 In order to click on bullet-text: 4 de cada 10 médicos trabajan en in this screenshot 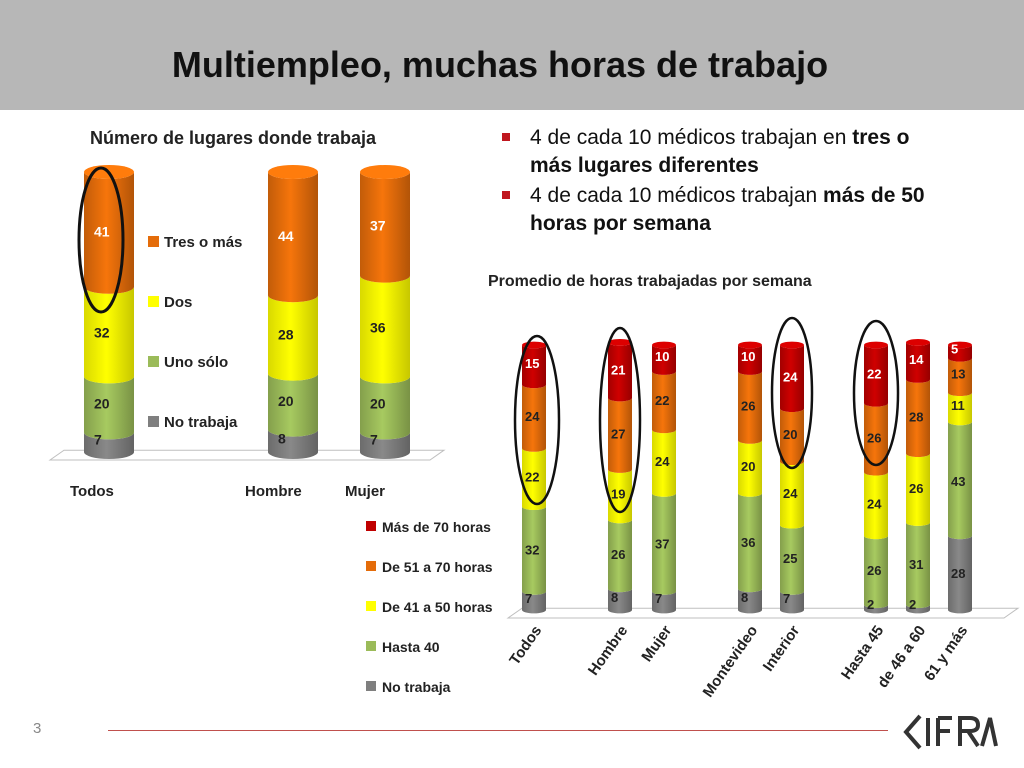, I will do `click(691, 137)`.